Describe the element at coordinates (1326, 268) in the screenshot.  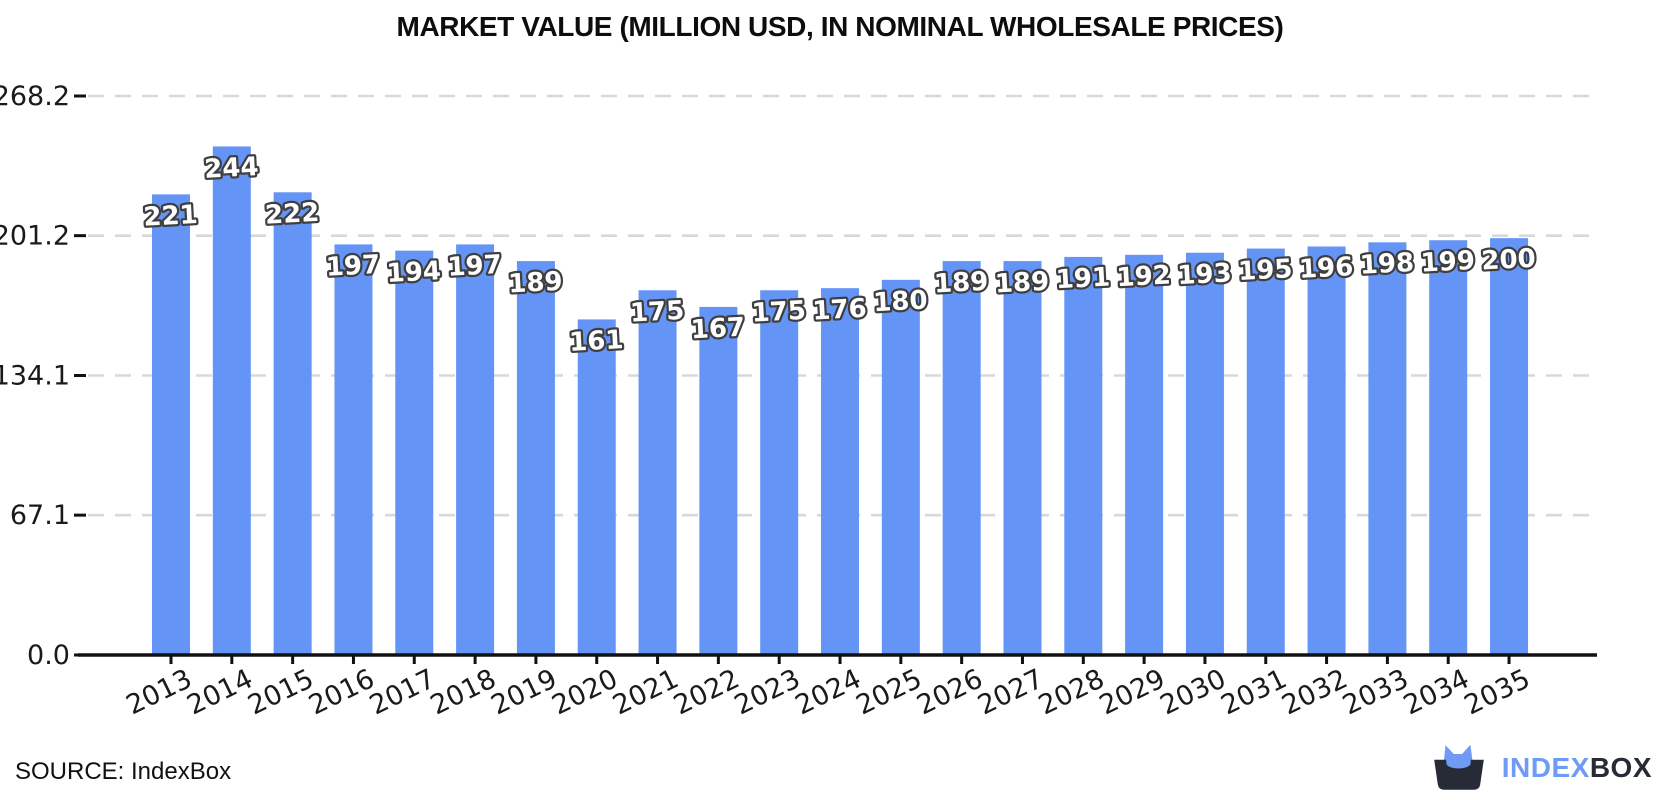
I see `bar-value-label: 196` at that location.